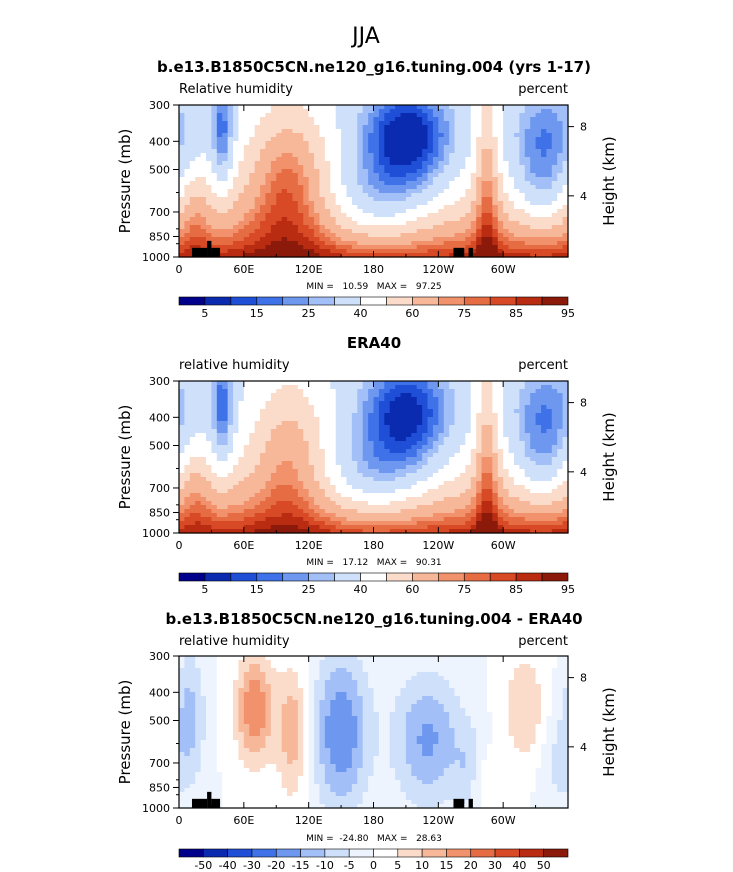  What do you see at coordinates (309, 313) in the screenshot?
I see `colorbar-label: 25` at bounding box center [309, 313].